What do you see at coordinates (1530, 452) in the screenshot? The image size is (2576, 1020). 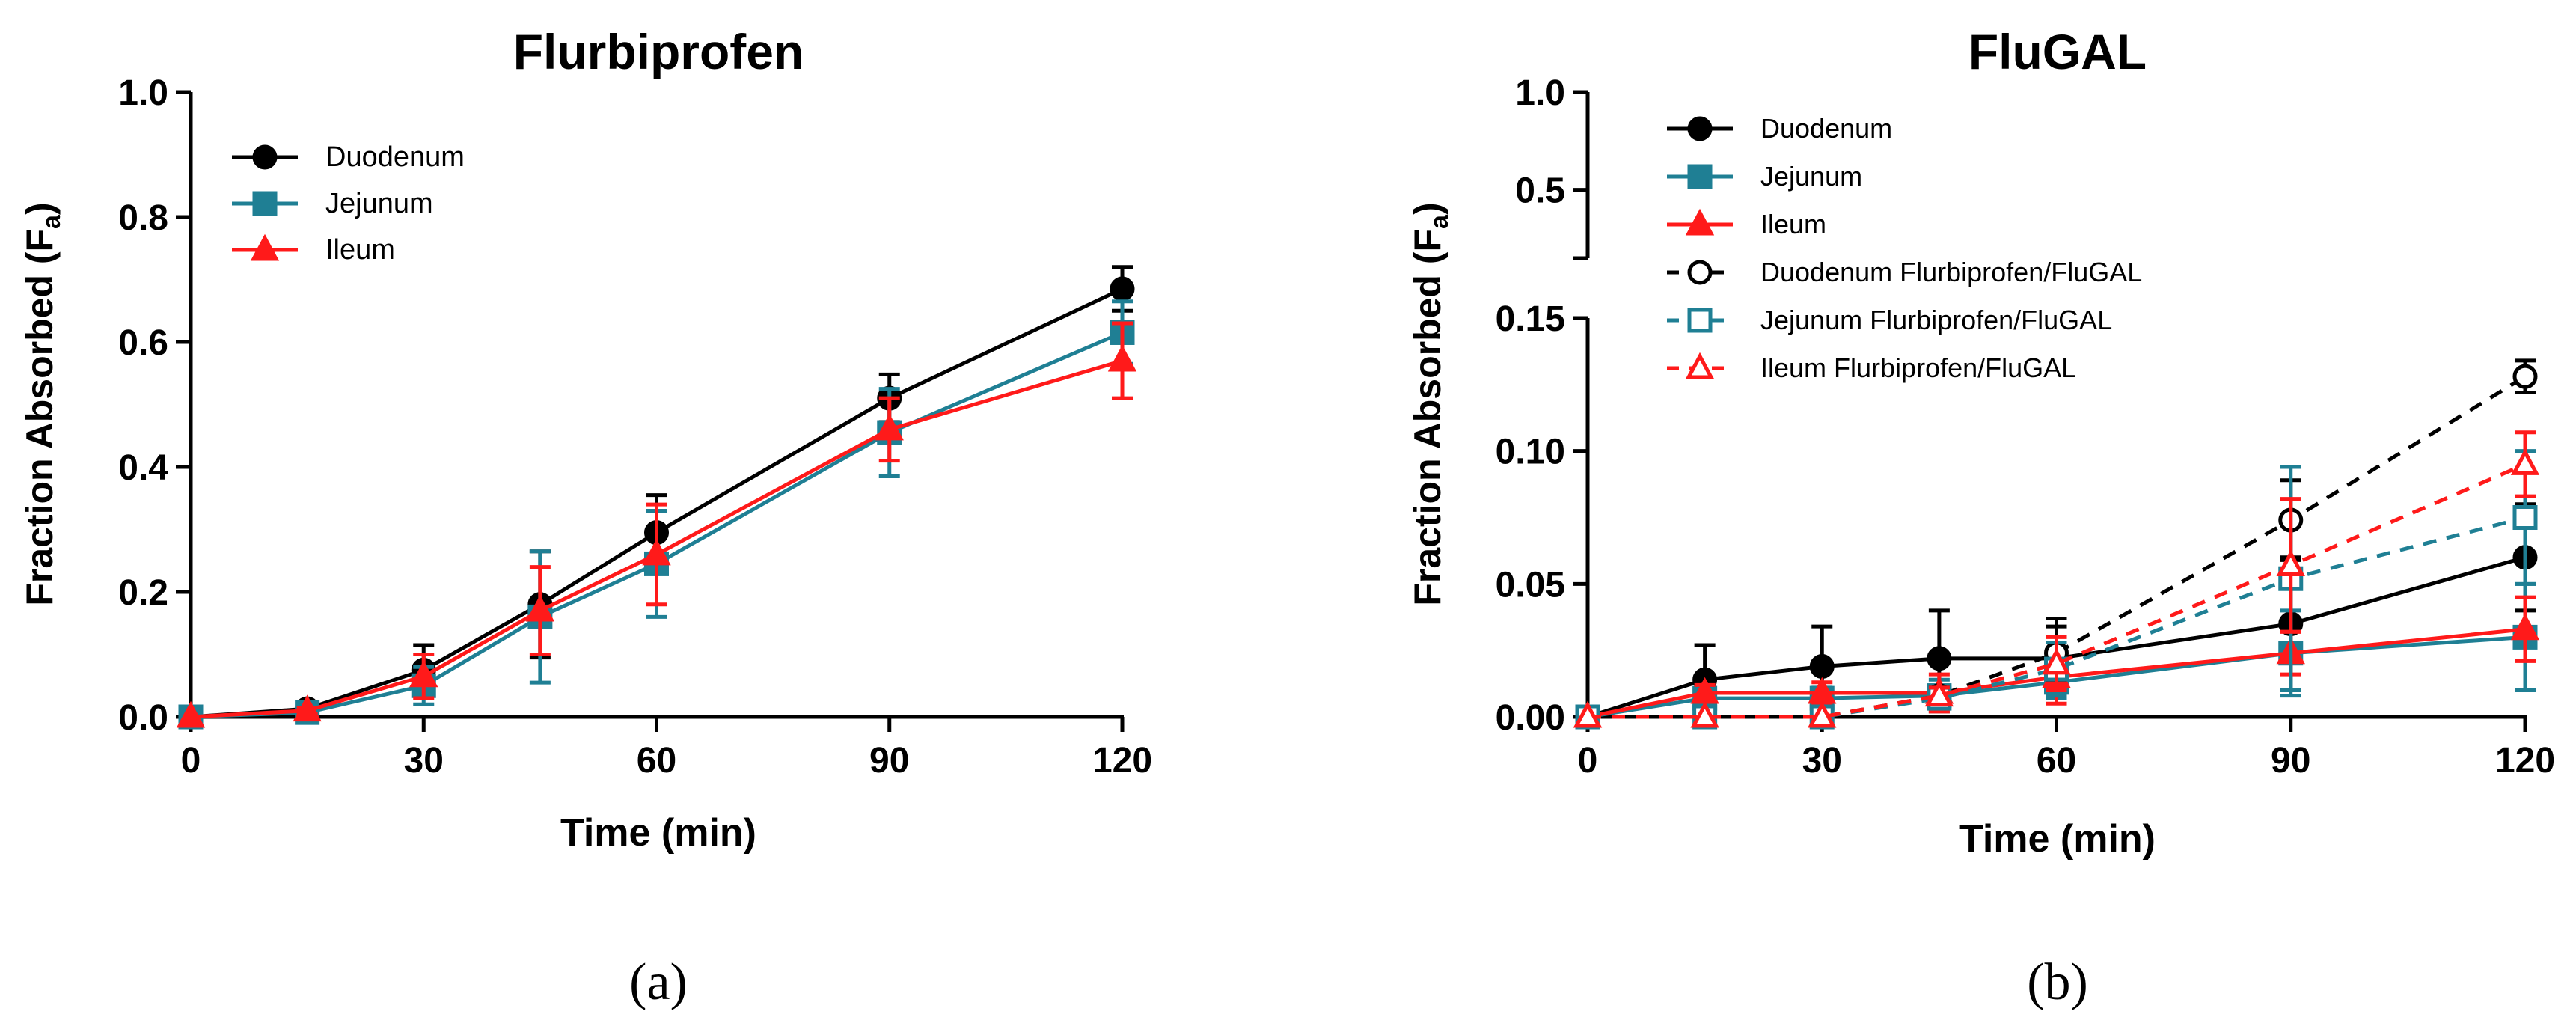 I see `y-tick-label: 0.10` at bounding box center [1530, 452].